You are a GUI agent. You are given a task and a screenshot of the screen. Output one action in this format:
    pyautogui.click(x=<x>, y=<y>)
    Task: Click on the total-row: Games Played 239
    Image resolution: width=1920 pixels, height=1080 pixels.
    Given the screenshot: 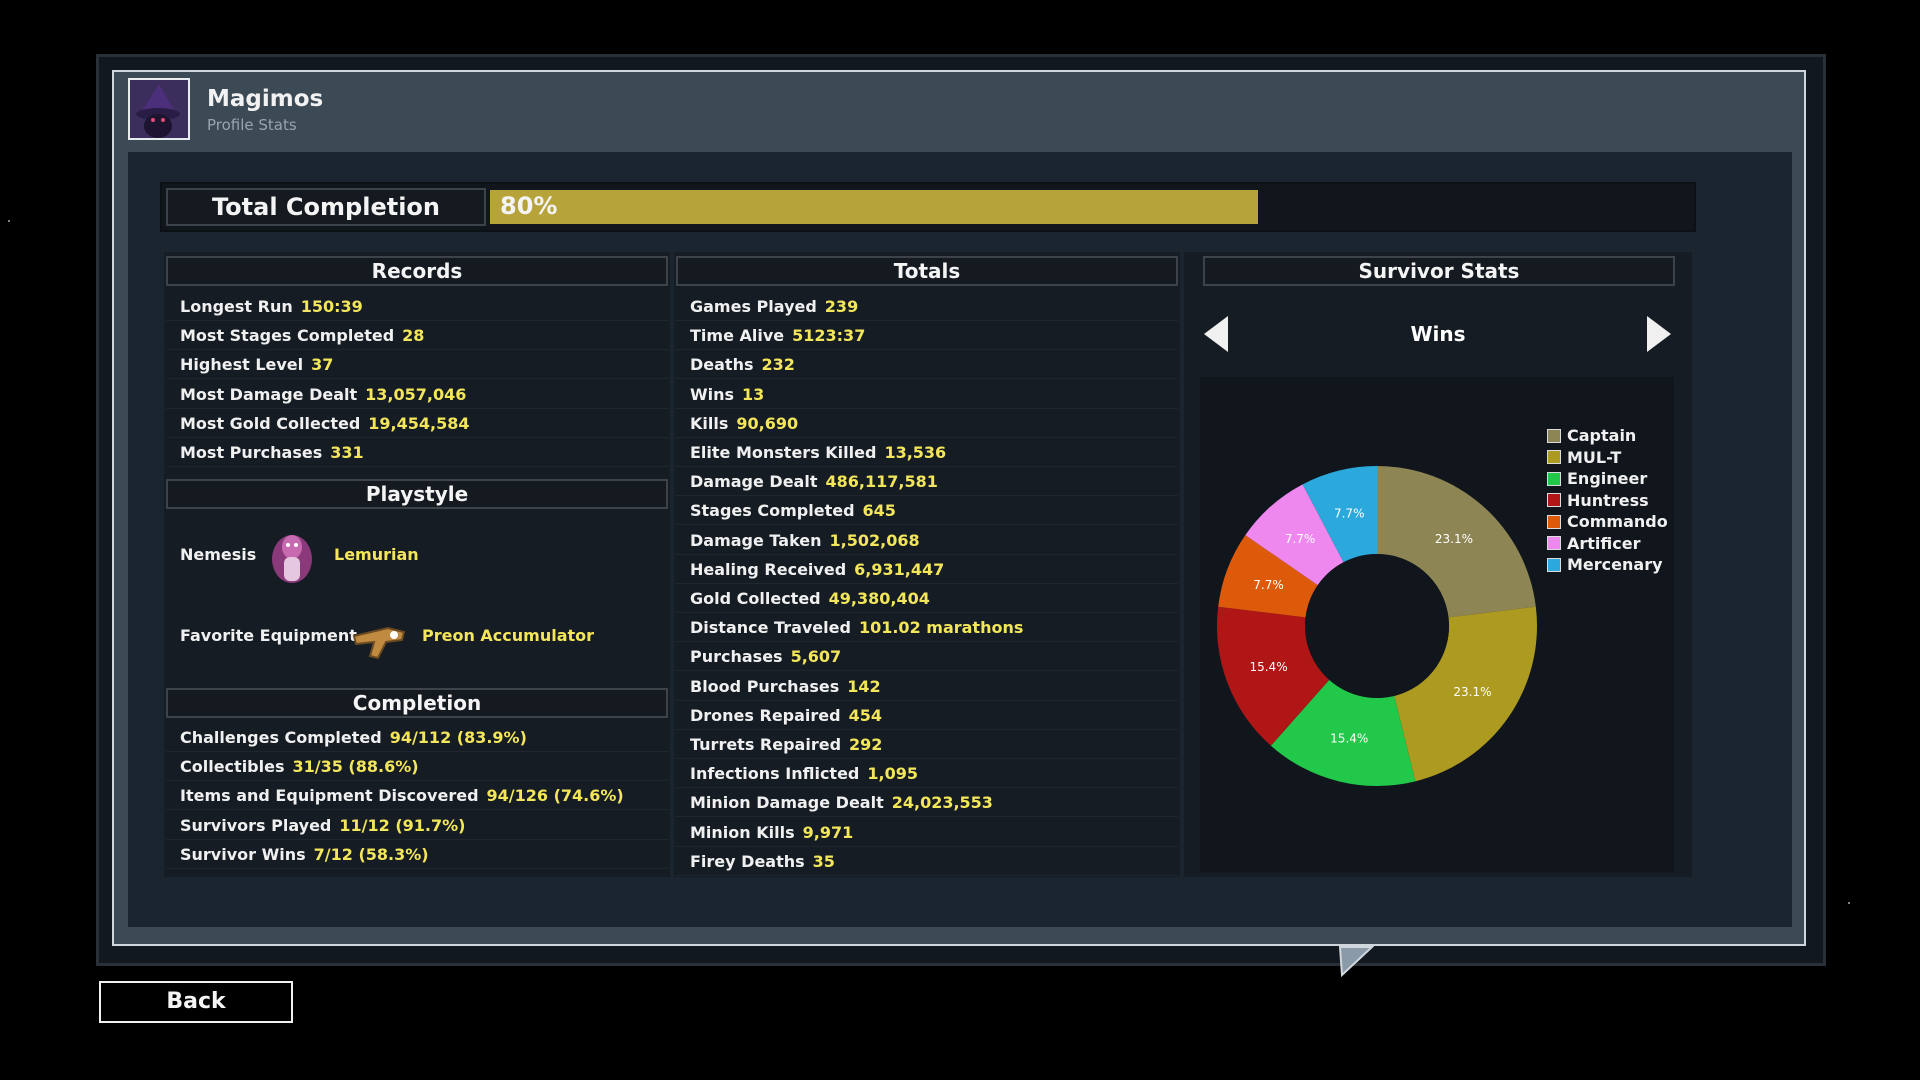 What is the action you would take?
    pyautogui.click(x=927, y=306)
    